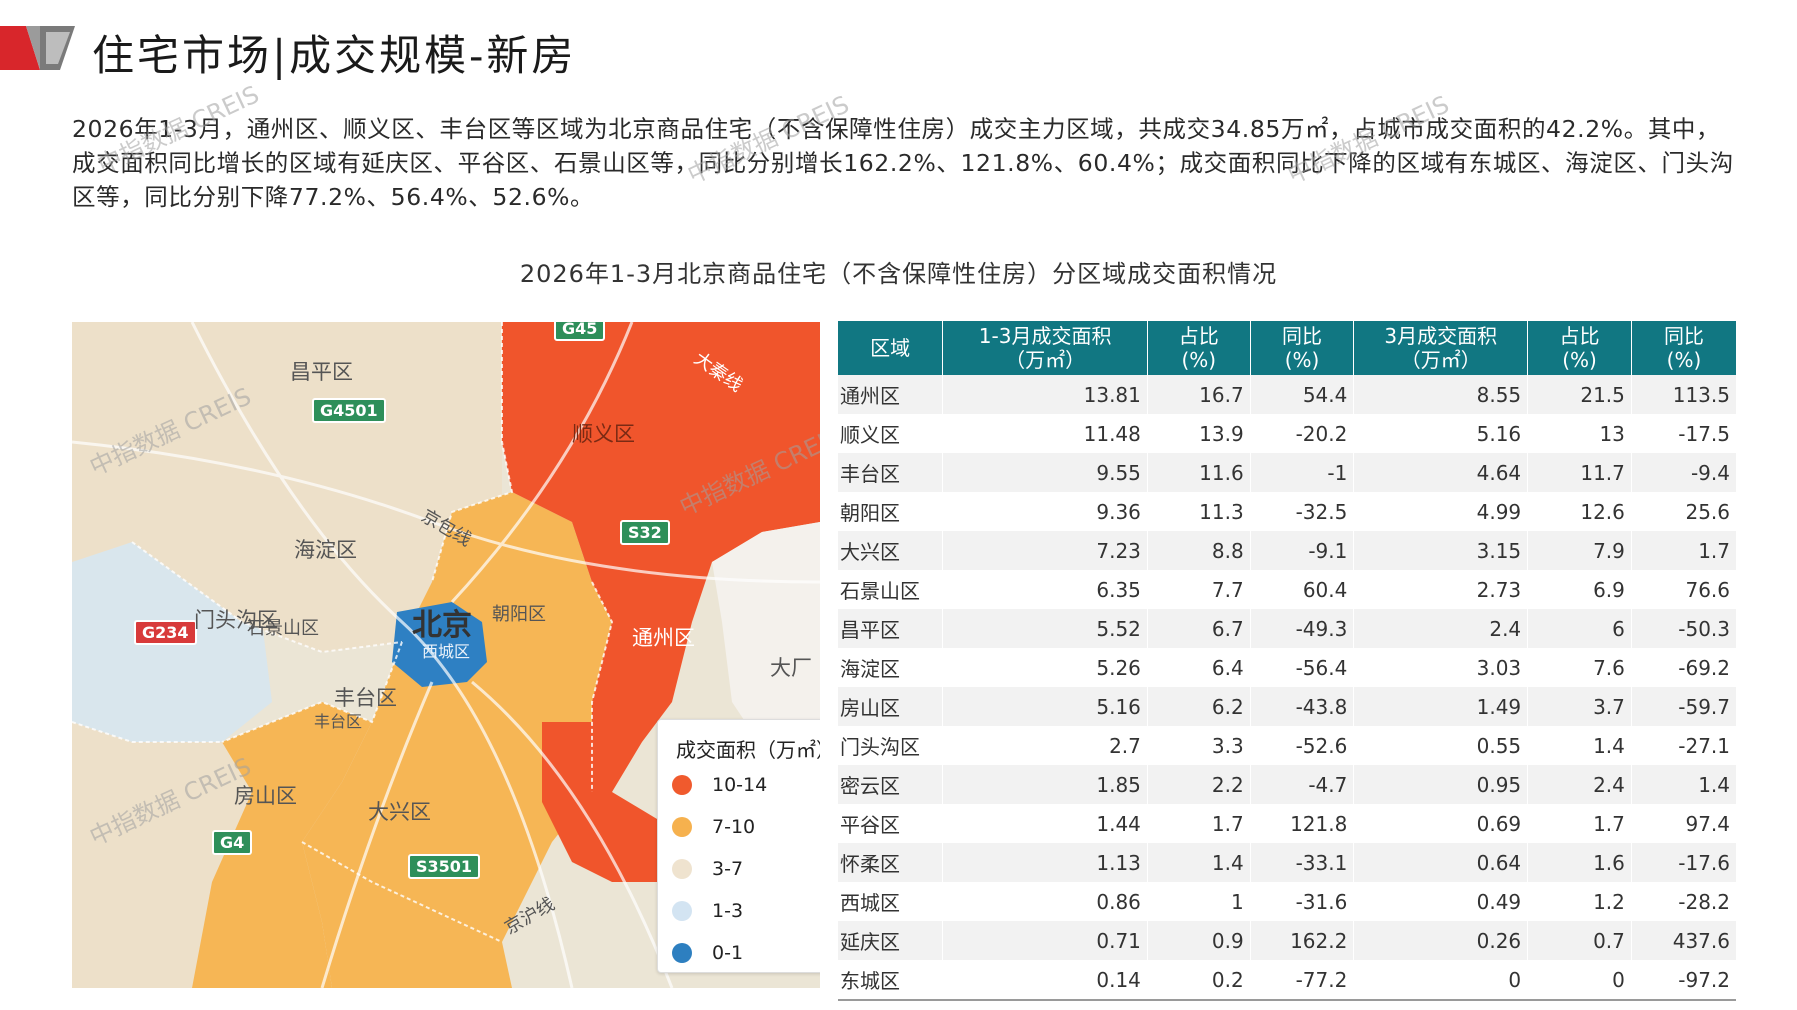 This screenshot has height=1010, width=1797. I want to click on district-name-cell: 平谷区, so click(891, 823).